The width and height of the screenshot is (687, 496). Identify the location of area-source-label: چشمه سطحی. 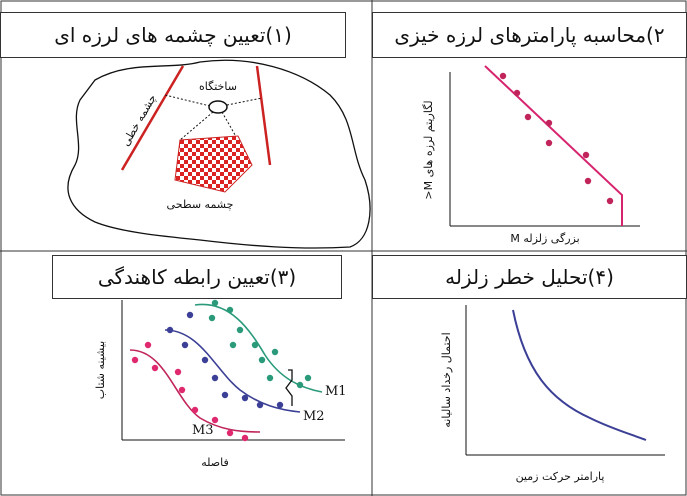
(200, 204).